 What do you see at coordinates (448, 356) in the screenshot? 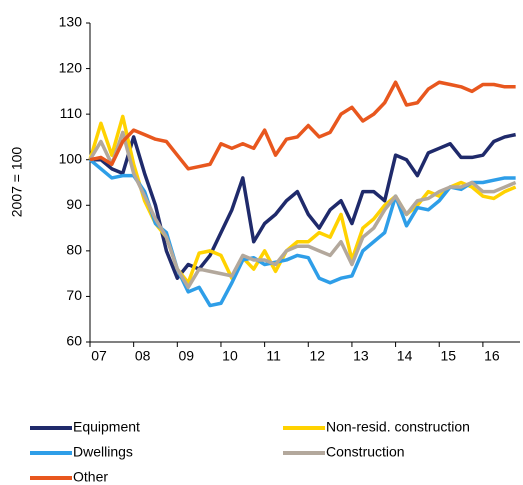
I see `x-tick-label: 15` at bounding box center [448, 356].